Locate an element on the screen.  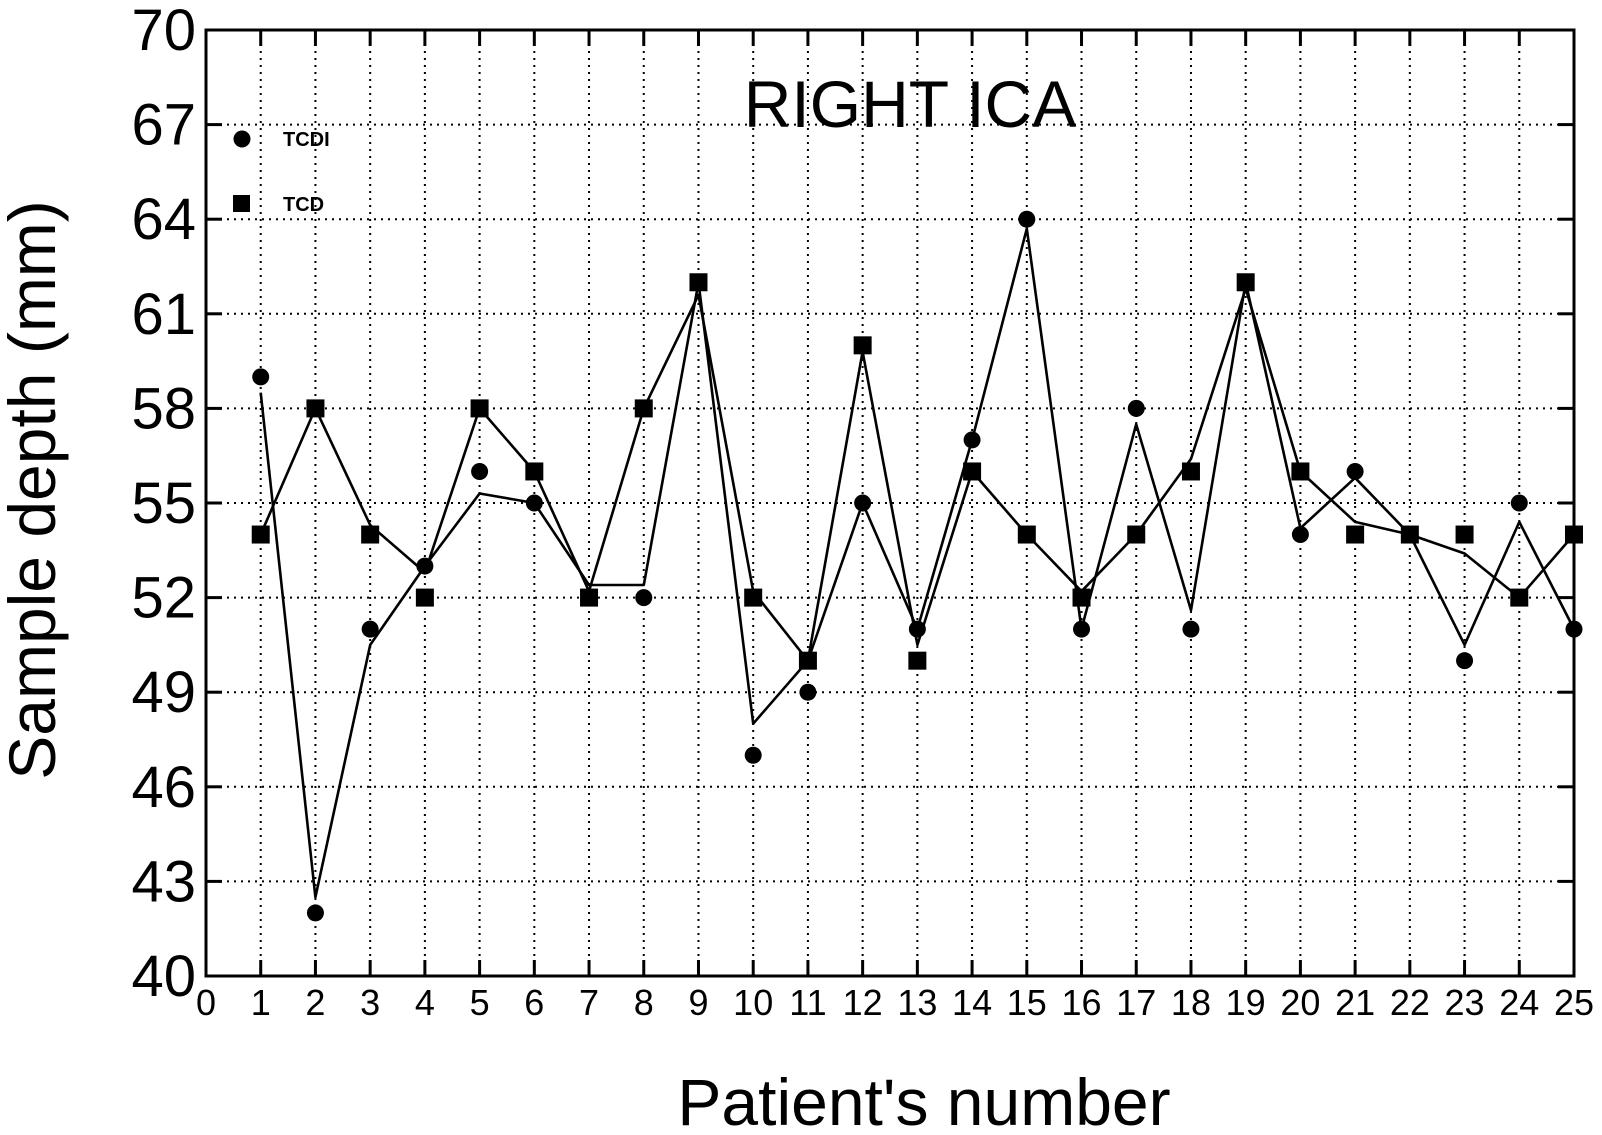
x-tick-label: 12 is located at coordinates (863, 1002).